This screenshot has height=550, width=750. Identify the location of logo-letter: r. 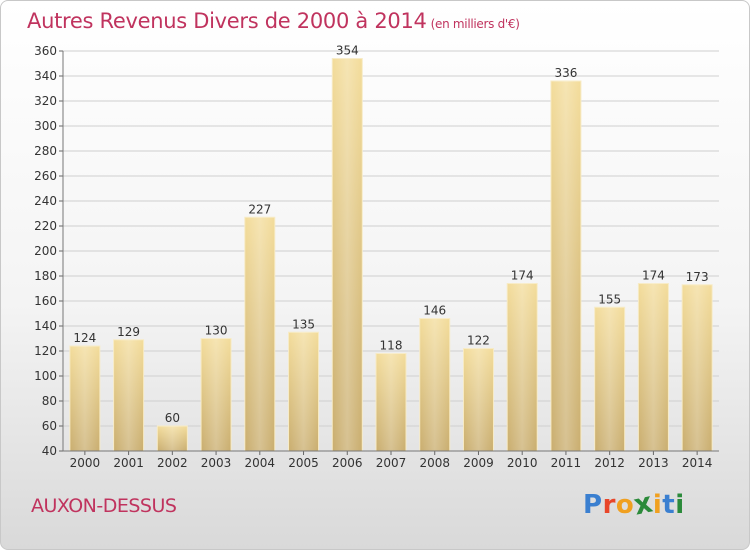
(609, 505).